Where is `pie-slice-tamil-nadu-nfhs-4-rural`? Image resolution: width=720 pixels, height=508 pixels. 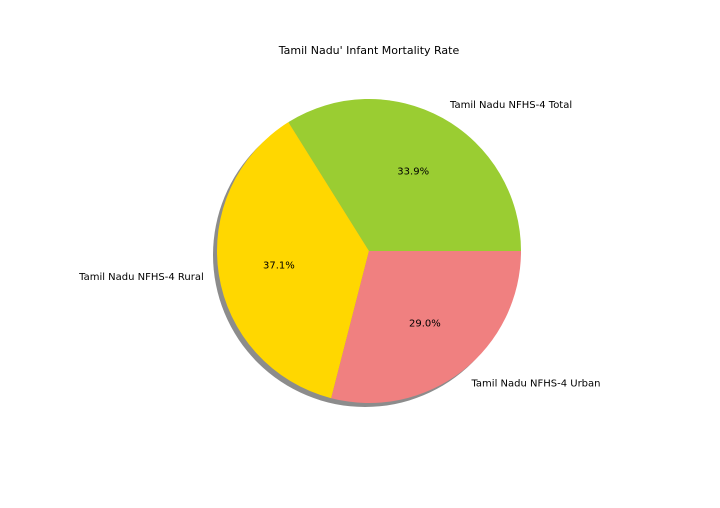 pie-slice-tamil-nadu-nfhs-4-rural is located at coordinates (293, 260).